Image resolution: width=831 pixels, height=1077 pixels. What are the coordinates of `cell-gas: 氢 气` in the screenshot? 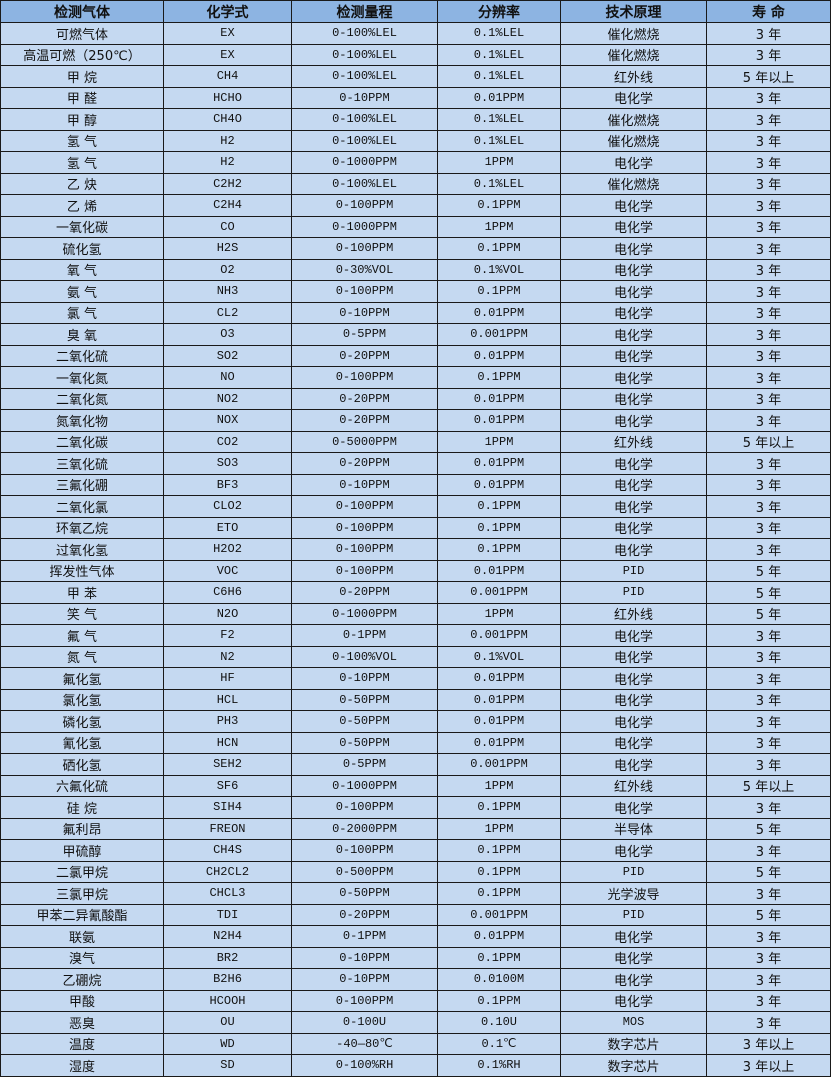 It's located at (82, 162).